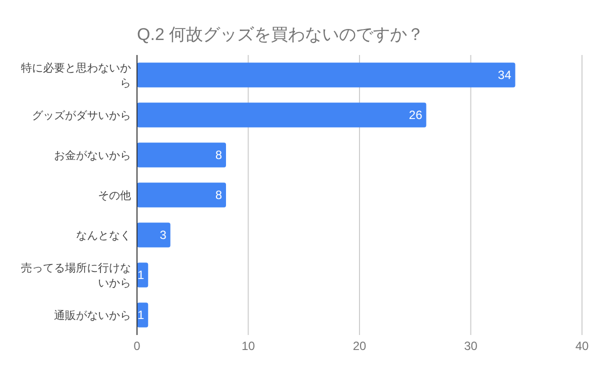 The height and width of the screenshot is (371, 600). Describe the element at coordinates (76, 276) in the screenshot. I see `y-tick-label: 売ってる場所に行けないから` at that location.